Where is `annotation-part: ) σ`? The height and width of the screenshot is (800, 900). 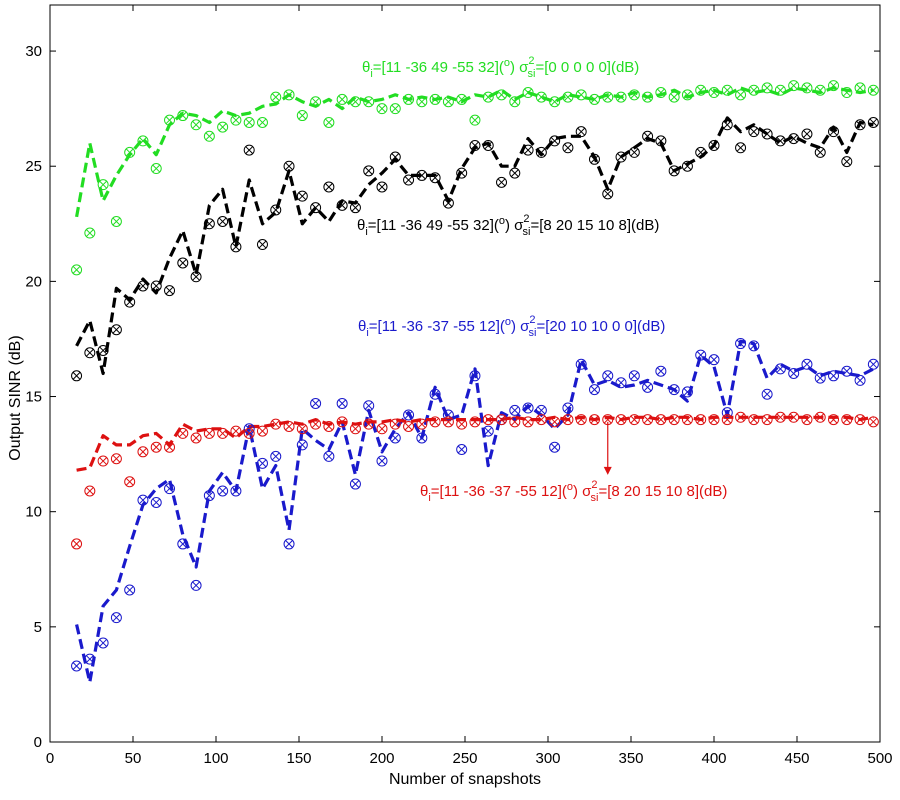
annotation-part: ) σ is located at coordinates (582, 491).